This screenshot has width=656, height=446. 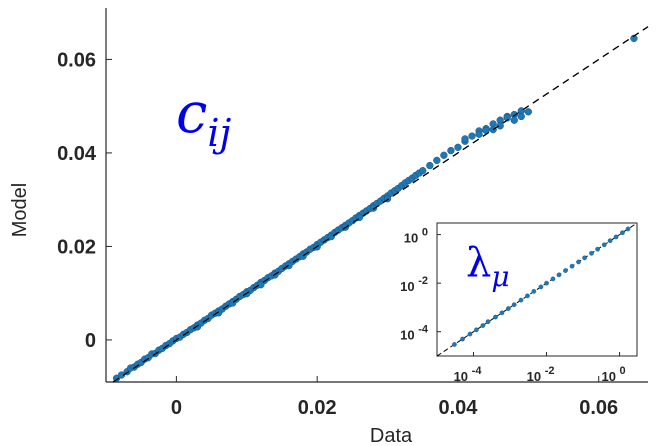 What do you see at coordinates (20, 210) in the screenshot?
I see `main-y-axis-label: Model` at bounding box center [20, 210].